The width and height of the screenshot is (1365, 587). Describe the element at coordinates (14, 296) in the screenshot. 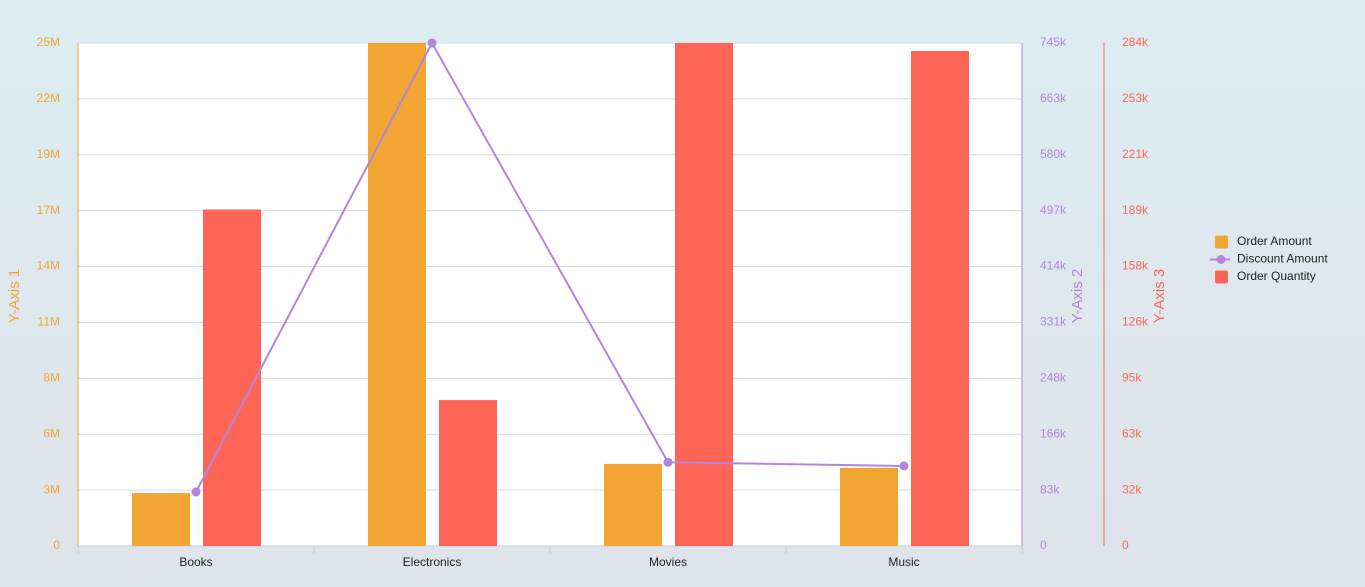

I see `axis-title: Y-Axis 1` at that location.